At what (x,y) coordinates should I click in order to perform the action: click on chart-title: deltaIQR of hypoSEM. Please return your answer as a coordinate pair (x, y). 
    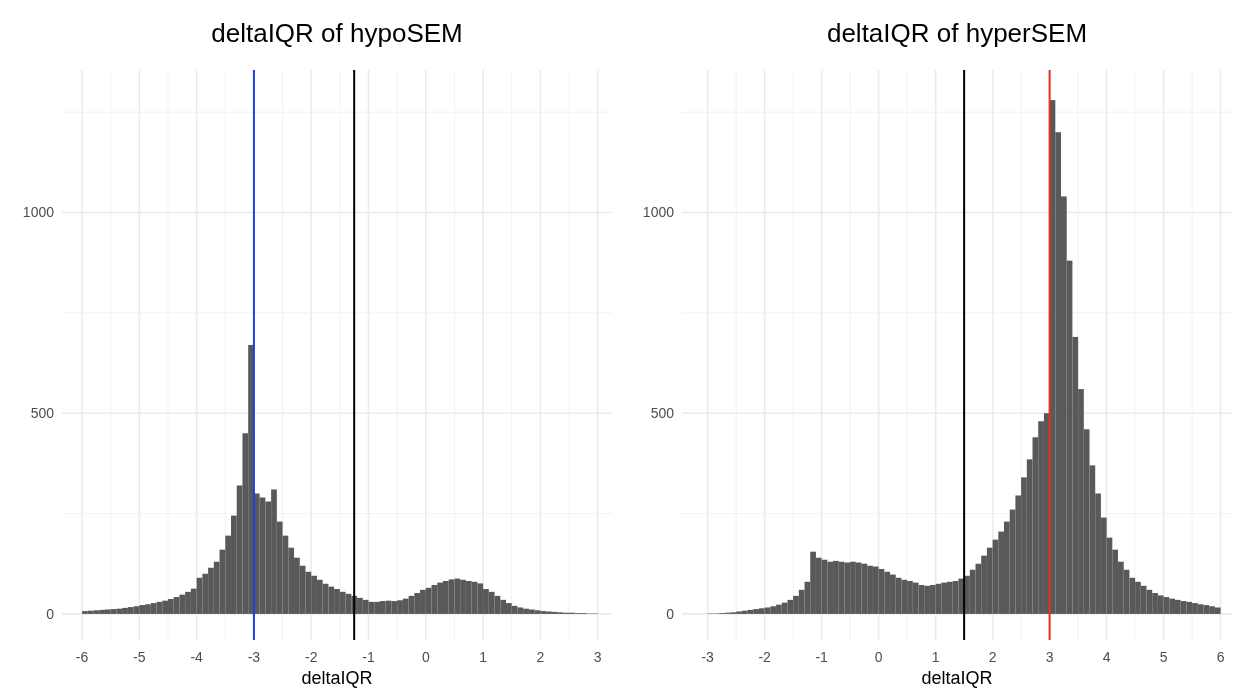
    Looking at the image, I should click on (337, 33).